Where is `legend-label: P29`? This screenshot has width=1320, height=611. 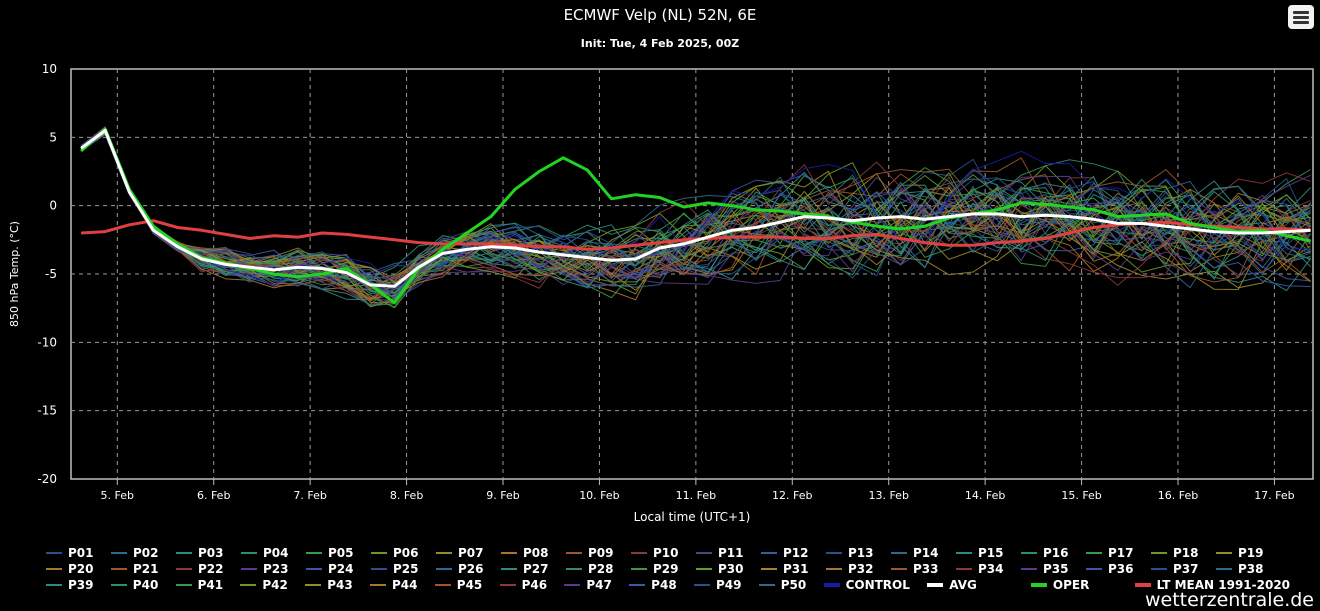 legend-label: P29 is located at coordinates (666, 569).